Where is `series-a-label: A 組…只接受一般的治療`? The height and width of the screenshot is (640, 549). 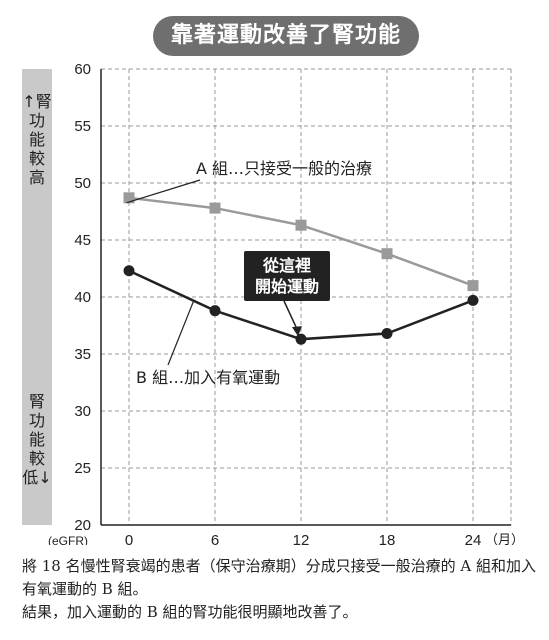 series-a-label: A 組…只接受一般的治療 is located at coordinates (284, 168).